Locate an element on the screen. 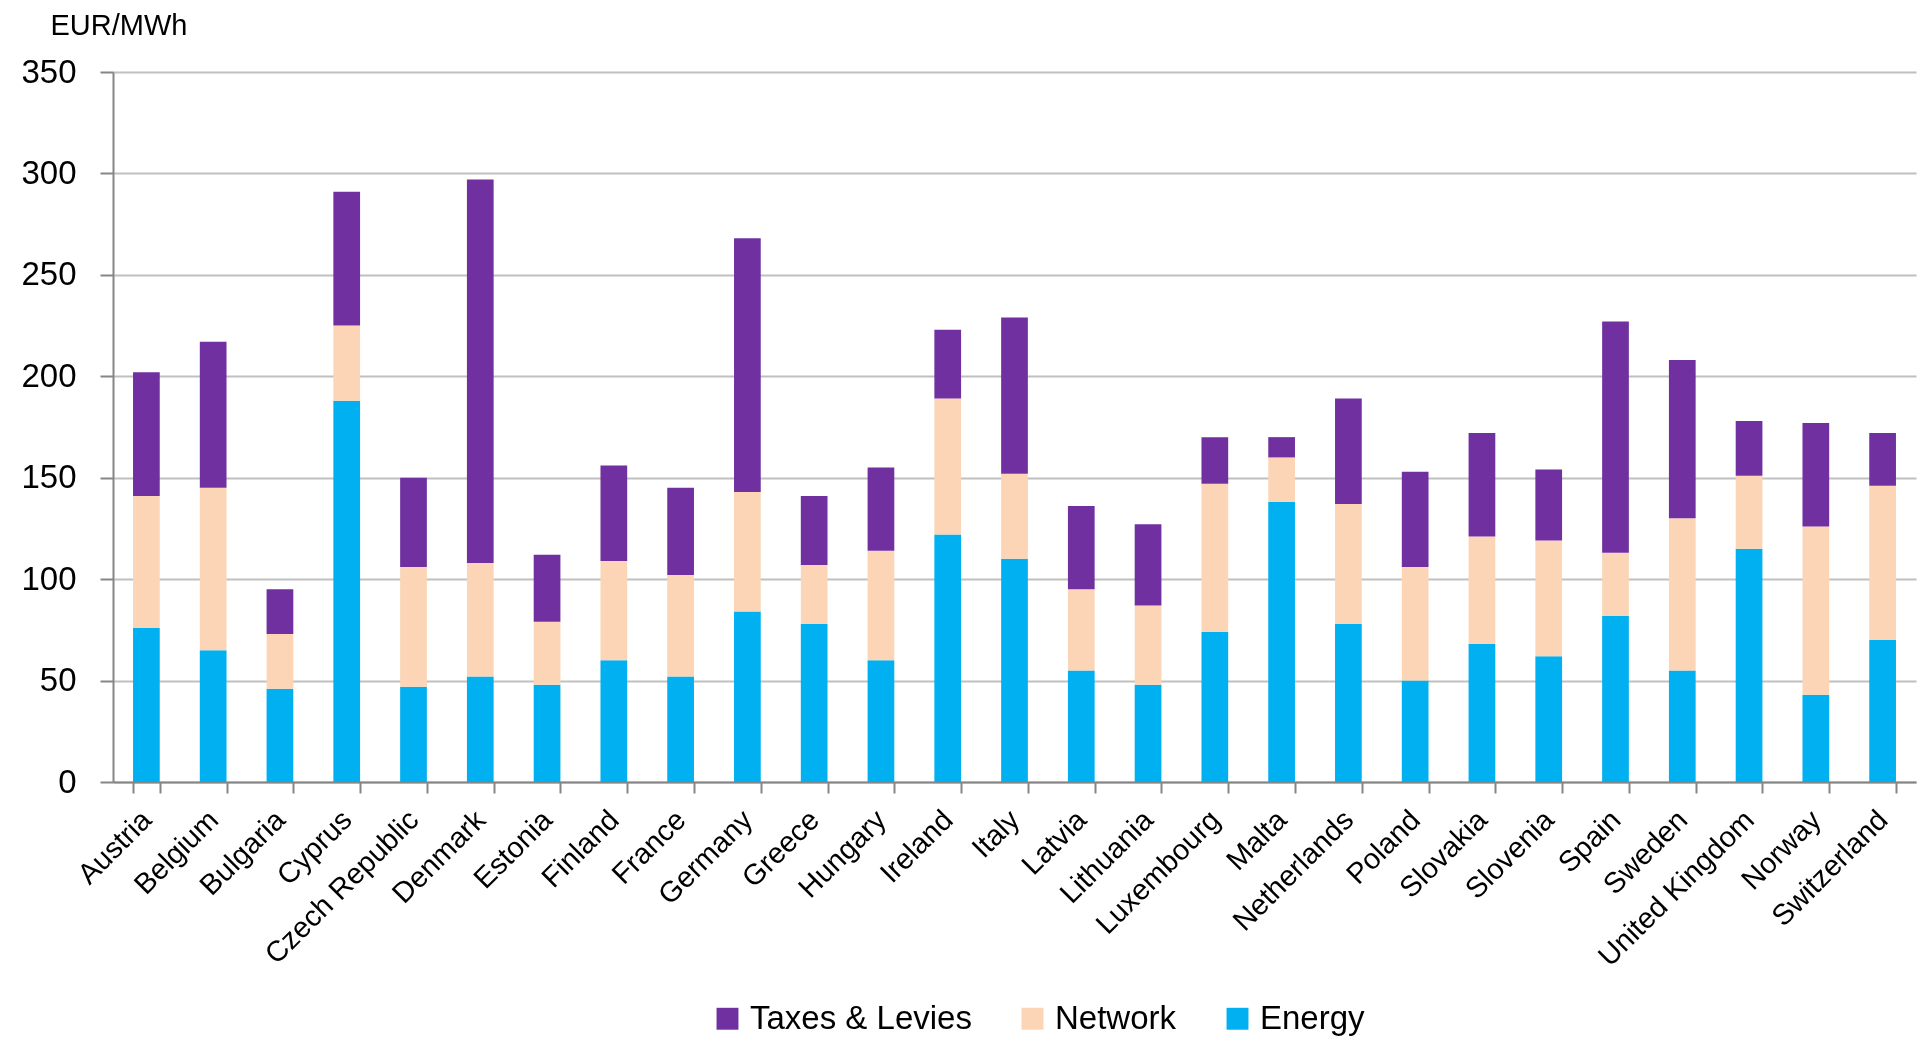 This screenshot has width=1925, height=1038. legend-label: Network is located at coordinates (1116, 1017).